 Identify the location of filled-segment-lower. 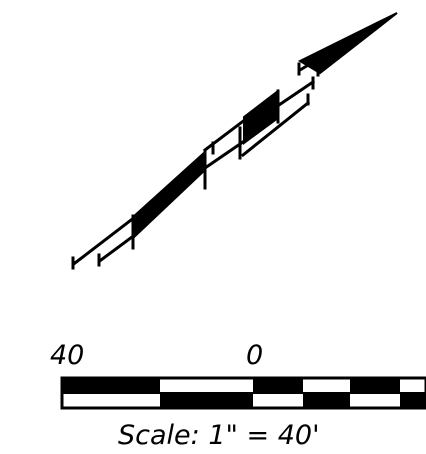
(169, 195).